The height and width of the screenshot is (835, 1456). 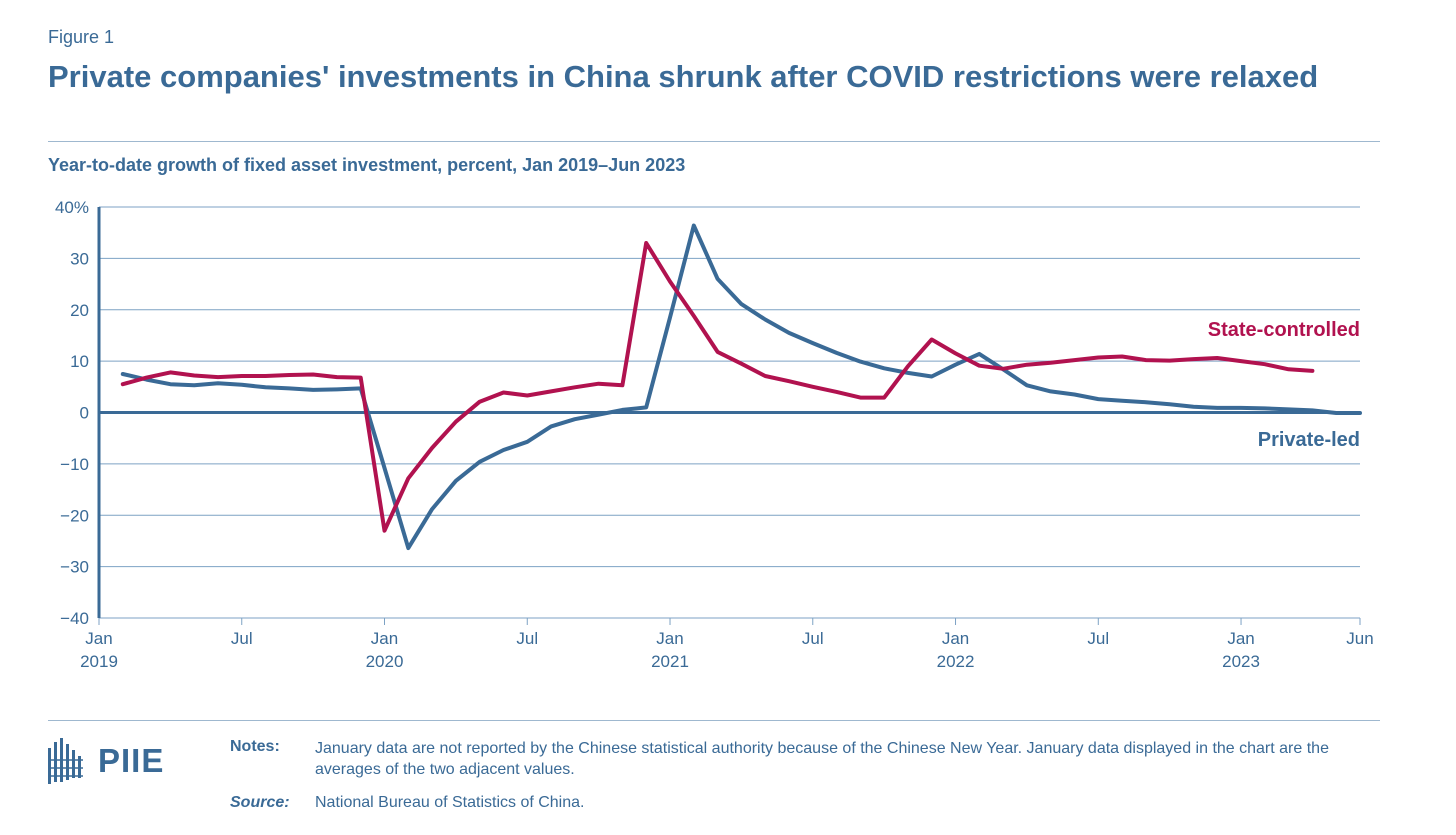 What do you see at coordinates (131, 760) in the screenshot?
I see `piie-logo-text: PIIE` at bounding box center [131, 760].